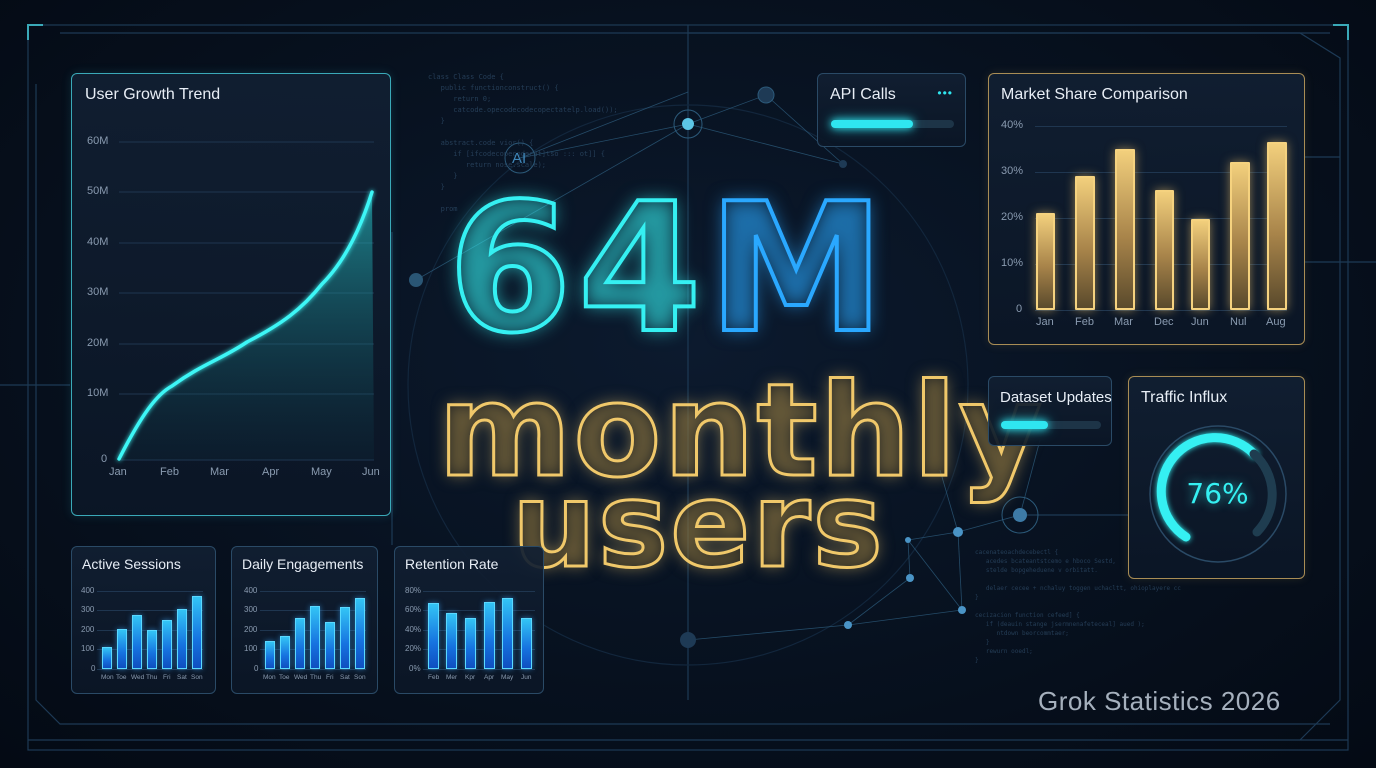  Describe the element at coordinates (1238, 322) in the screenshot. I see `x-tick: Nul` at that location.